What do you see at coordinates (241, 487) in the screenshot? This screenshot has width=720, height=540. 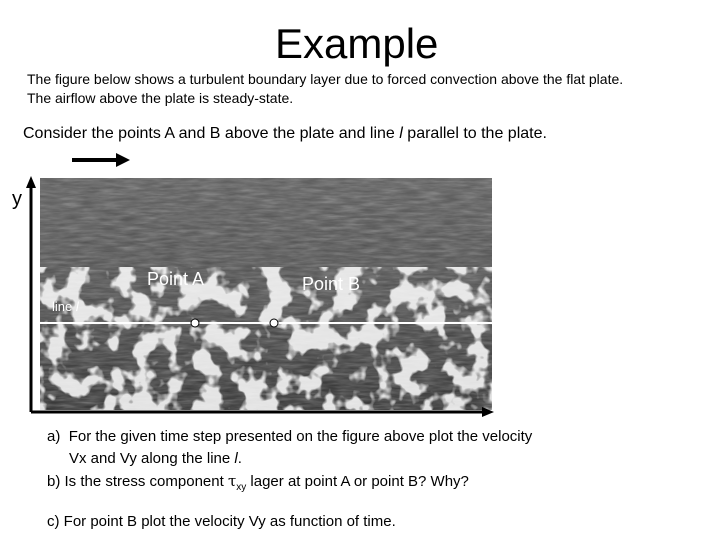 I see `sub: xy` at bounding box center [241, 487].